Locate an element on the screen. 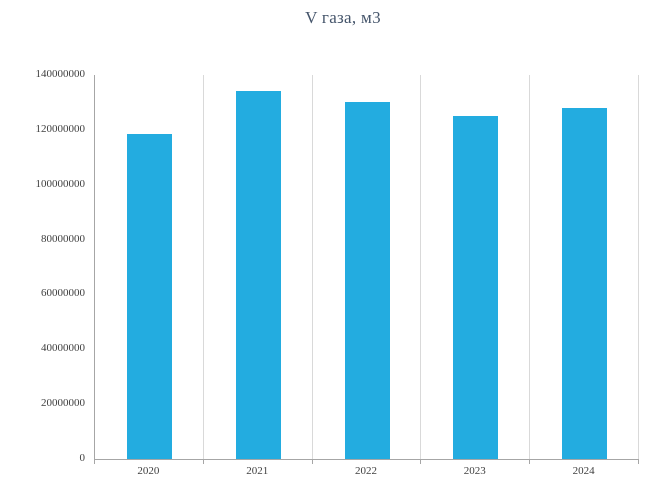  x-axis-label-2024: 2024 is located at coordinates (583, 471).